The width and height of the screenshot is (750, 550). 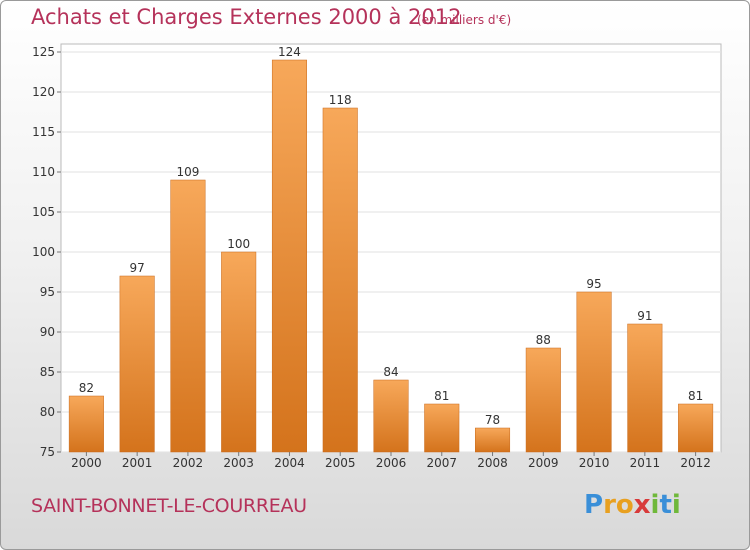 I want to click on proxiti-logo: Proxiti, so click(x=632, y=505).